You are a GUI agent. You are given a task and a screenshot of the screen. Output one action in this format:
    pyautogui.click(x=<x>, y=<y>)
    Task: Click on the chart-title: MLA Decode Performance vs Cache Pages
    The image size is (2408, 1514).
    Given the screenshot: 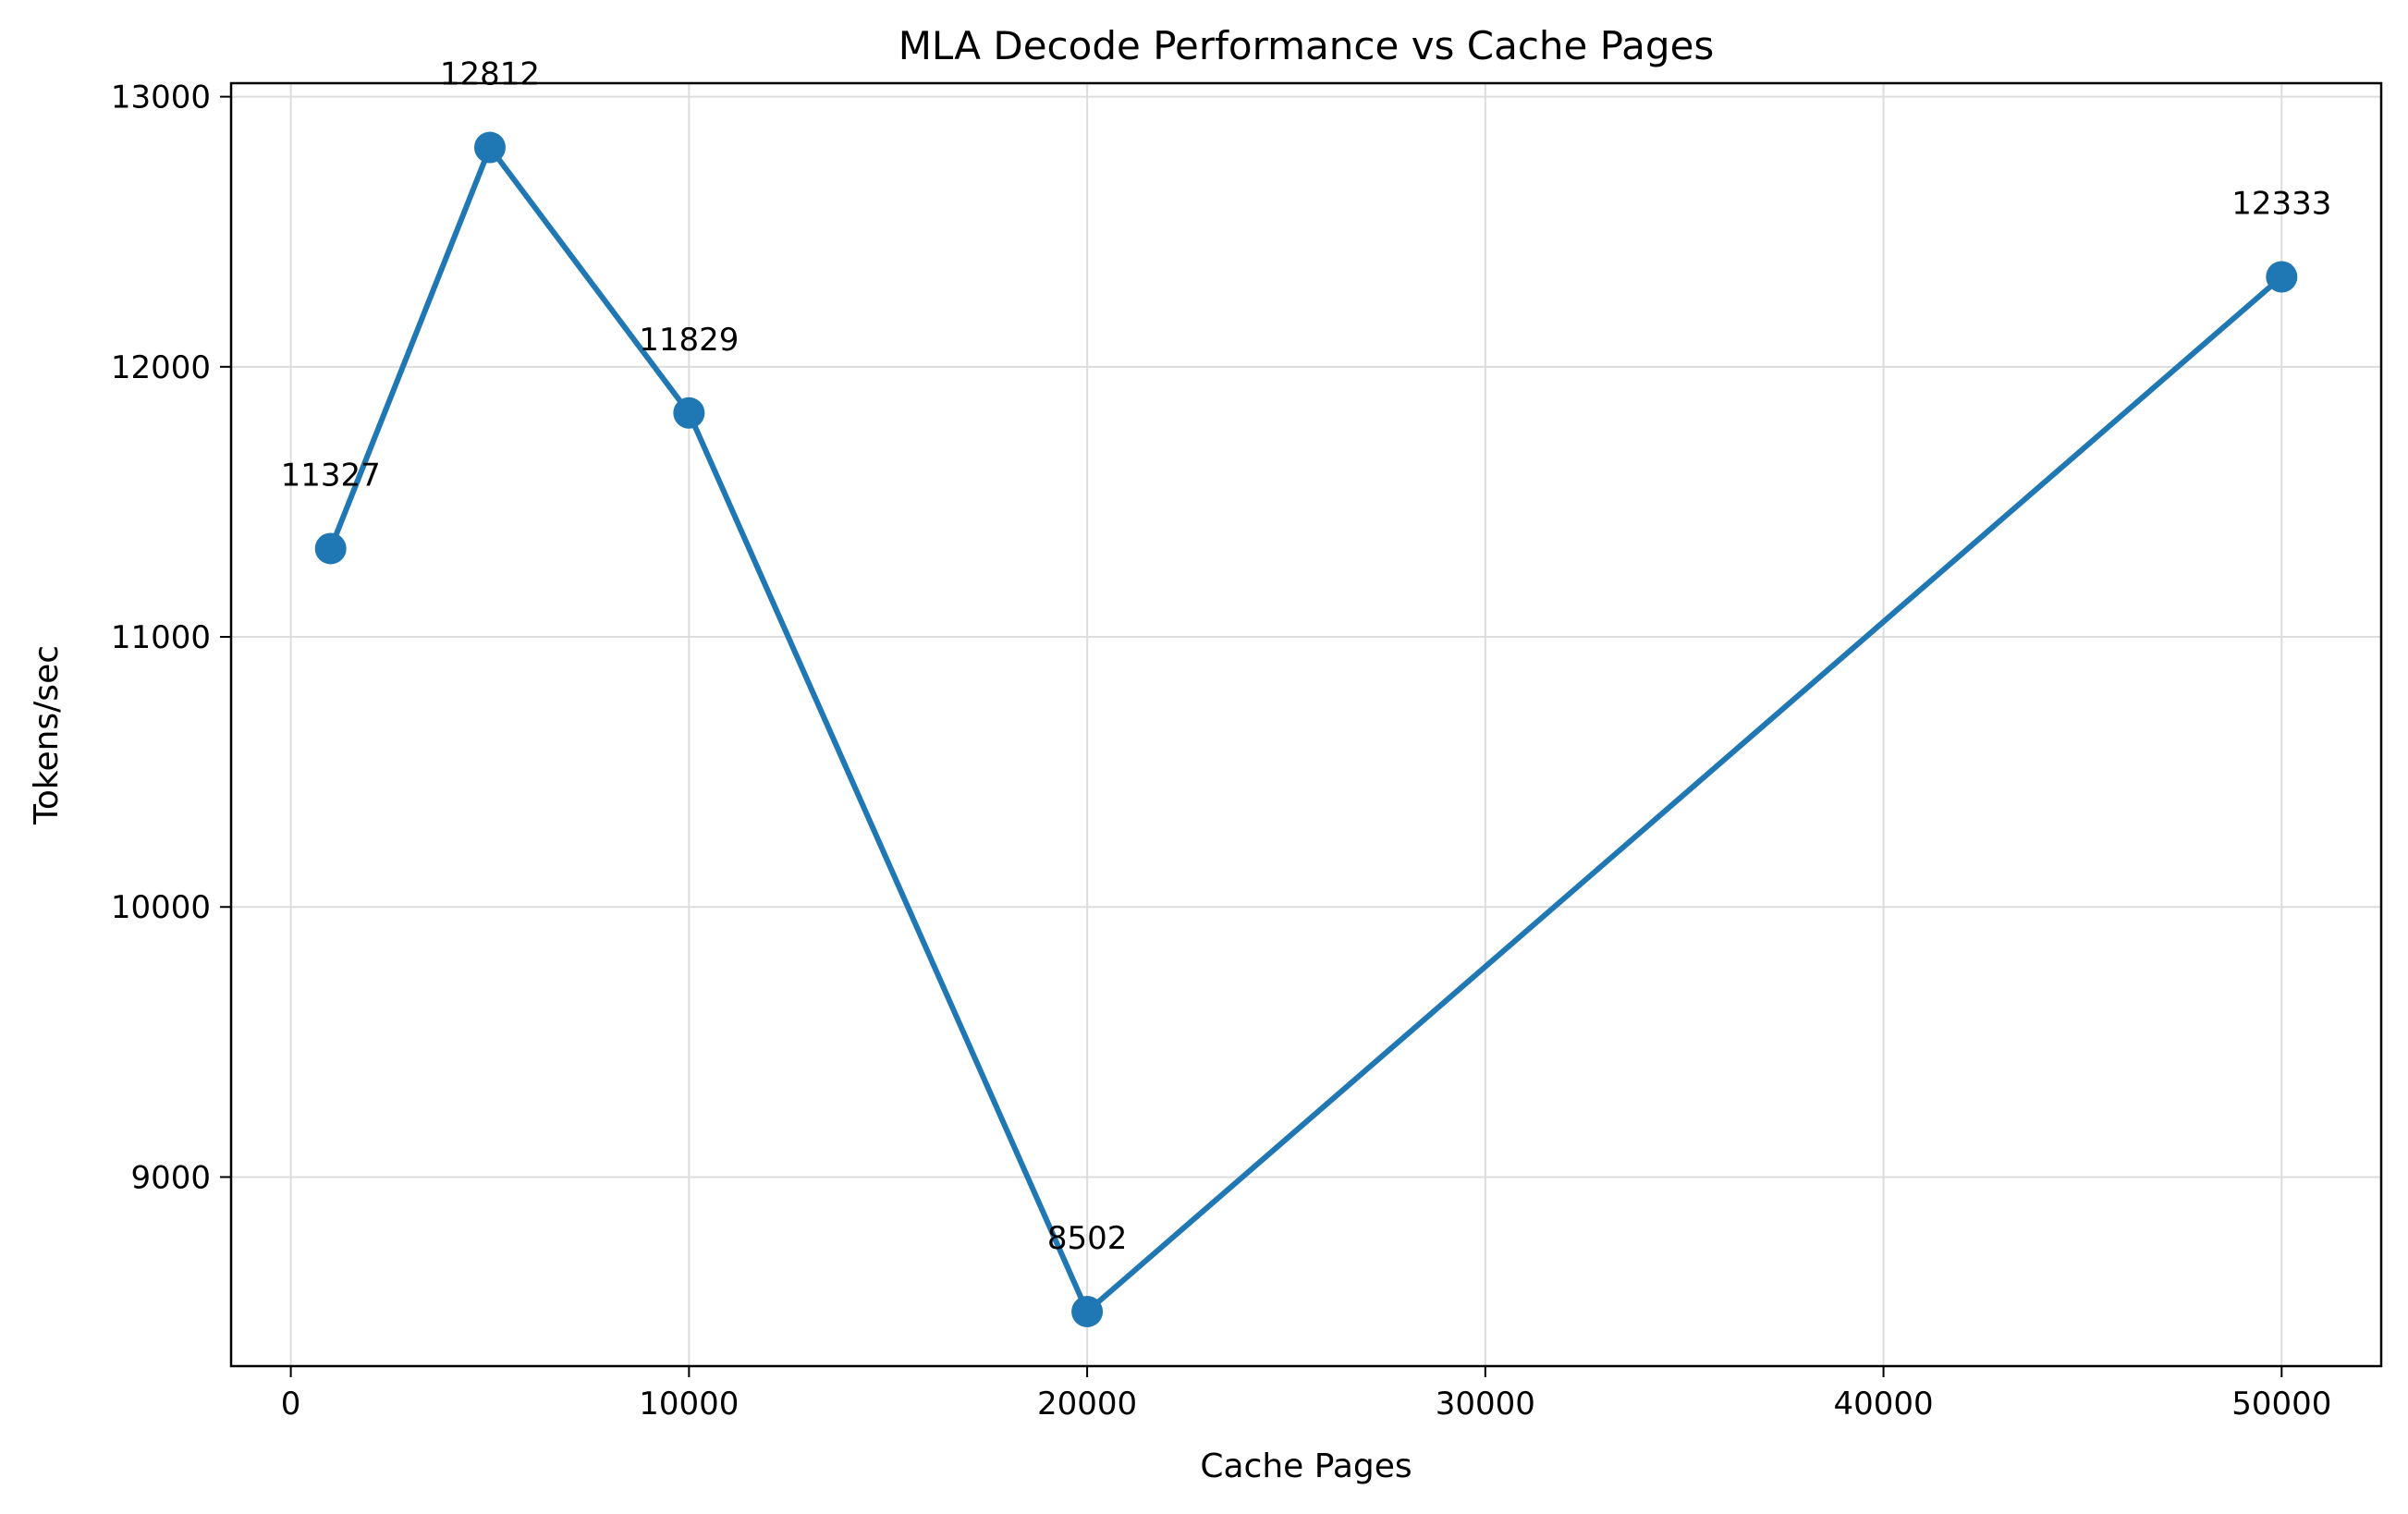 What is the action you would take?
    pyautogui.click(x=1306, y=45)
    